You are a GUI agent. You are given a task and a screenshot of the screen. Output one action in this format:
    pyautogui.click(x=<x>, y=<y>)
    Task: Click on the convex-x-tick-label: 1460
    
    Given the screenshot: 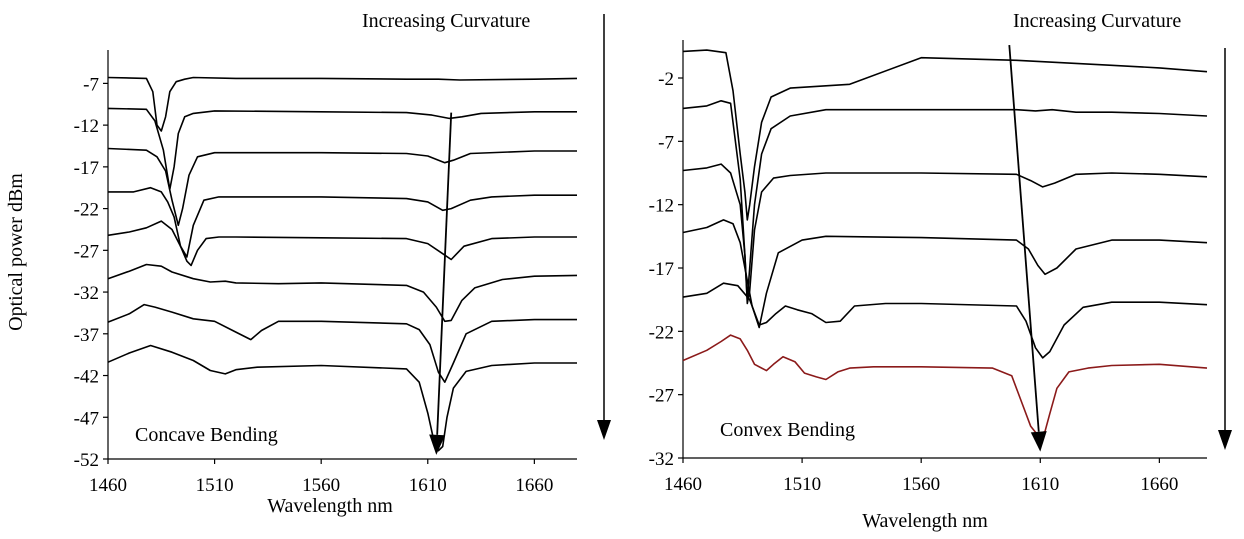 What is the action you would take?
    pyautogui.click(x=683, y=484)
    